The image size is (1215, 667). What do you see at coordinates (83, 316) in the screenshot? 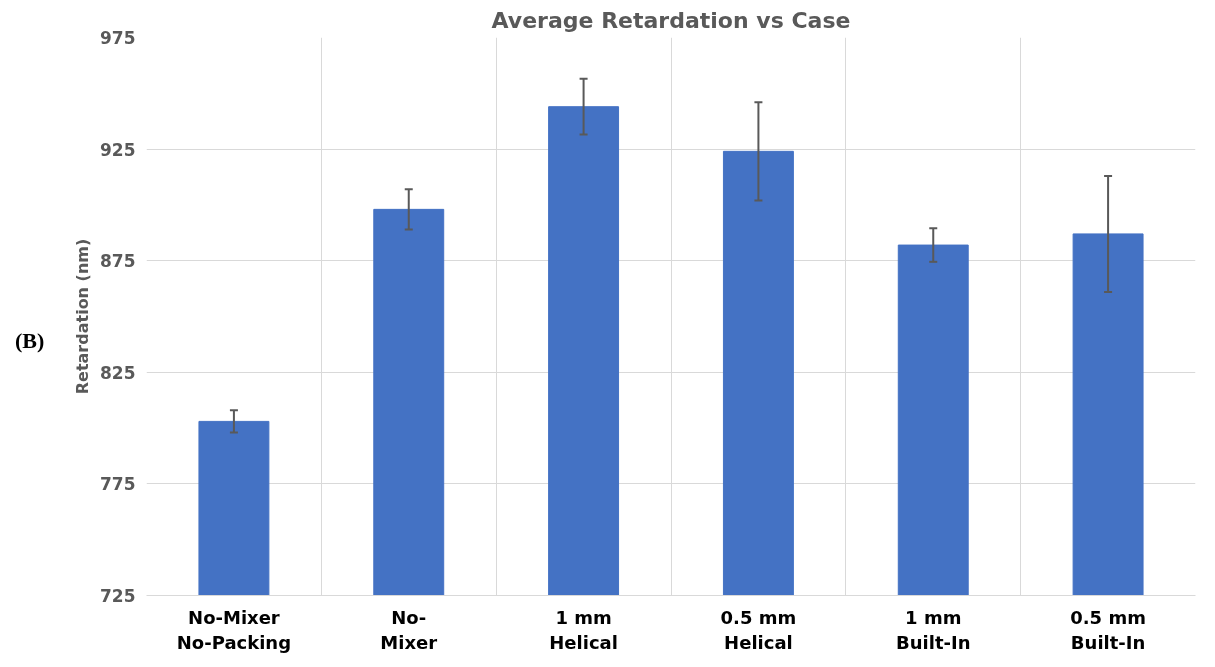
I see `y-axis-title: Retardation (nm)` at bounding box center [83, 316].